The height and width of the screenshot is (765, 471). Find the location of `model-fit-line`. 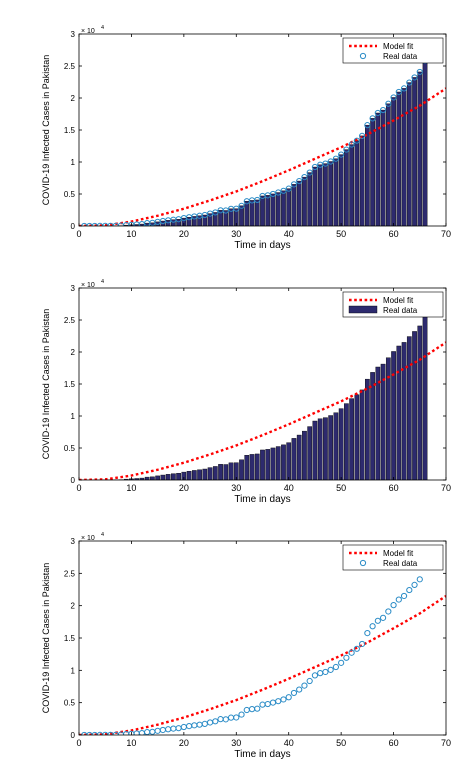

model-fit-line is located at coordinates (262, 410).